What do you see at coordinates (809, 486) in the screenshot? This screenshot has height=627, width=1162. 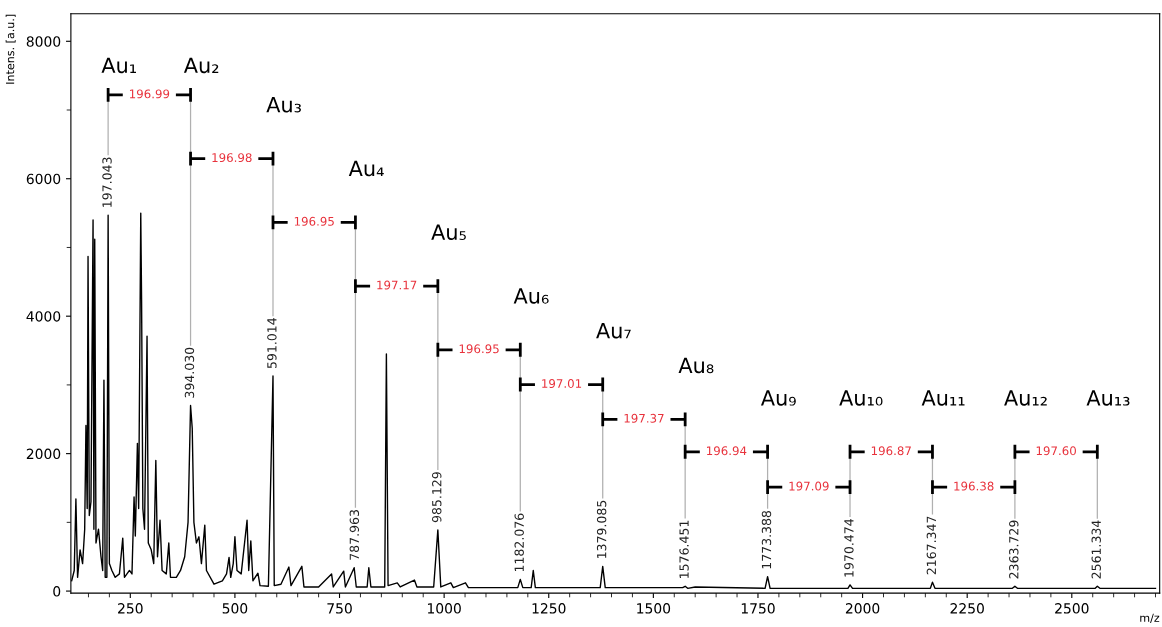 I see `annotation: 197.09` at bounding box center [809, 486].